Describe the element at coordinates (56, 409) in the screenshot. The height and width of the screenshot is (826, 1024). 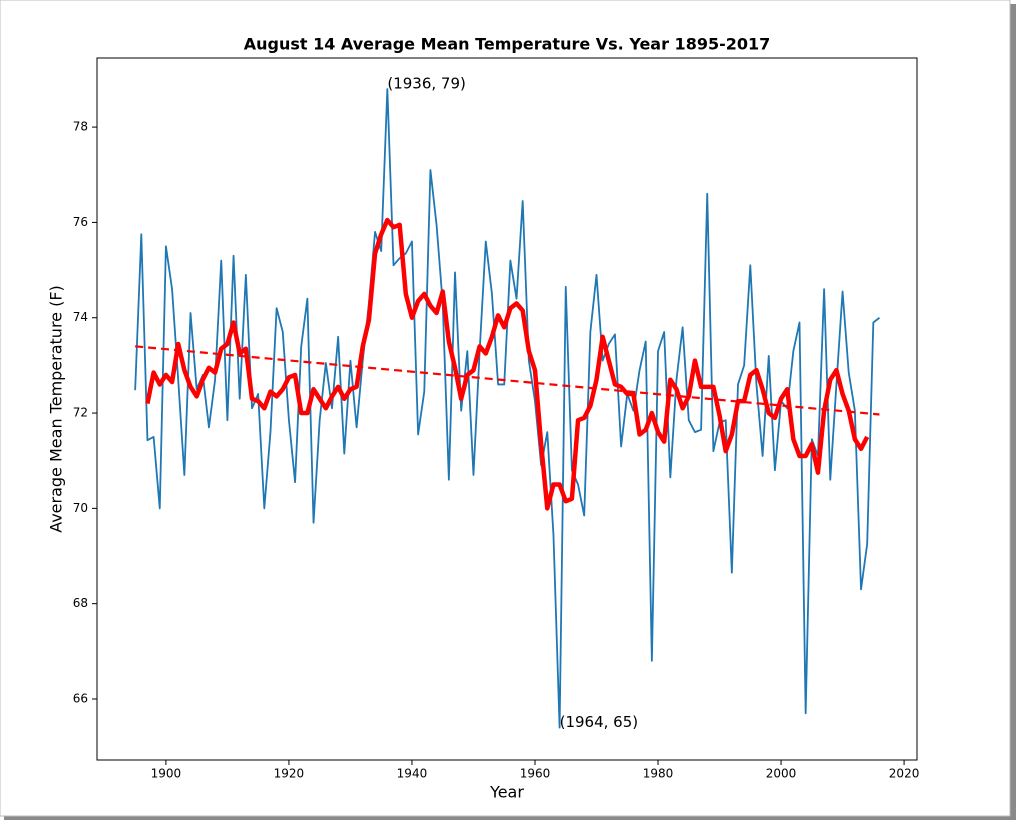
I see `y-axis-label: Average Mean Temperature (F)` at that location.